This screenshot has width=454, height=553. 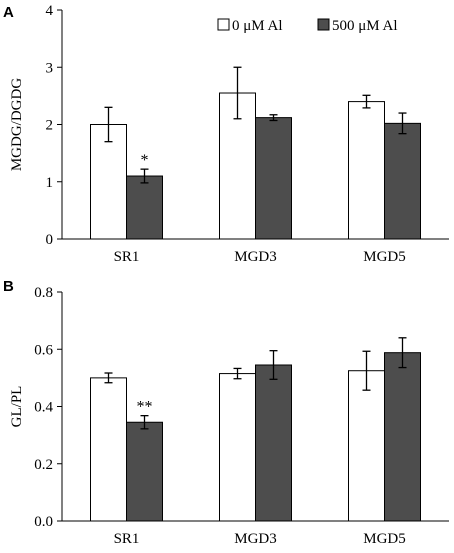 What do you see at coordinates (17, 407) in the screenshot?
I see `y-axis-title-b: GL/PL` at bounding box center [17, 407].